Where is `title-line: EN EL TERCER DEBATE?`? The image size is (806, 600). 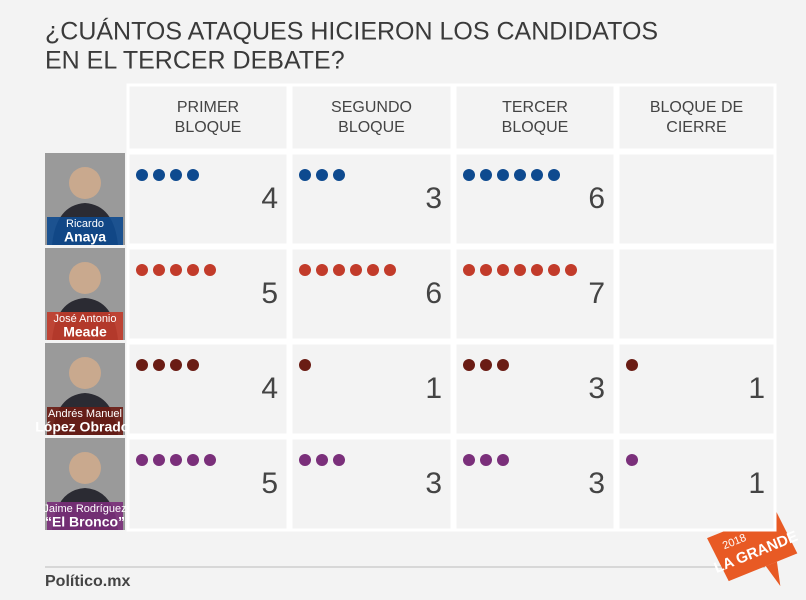 title-line: EN EL TERCER DEBATE? is located at coordinates (195, 61).